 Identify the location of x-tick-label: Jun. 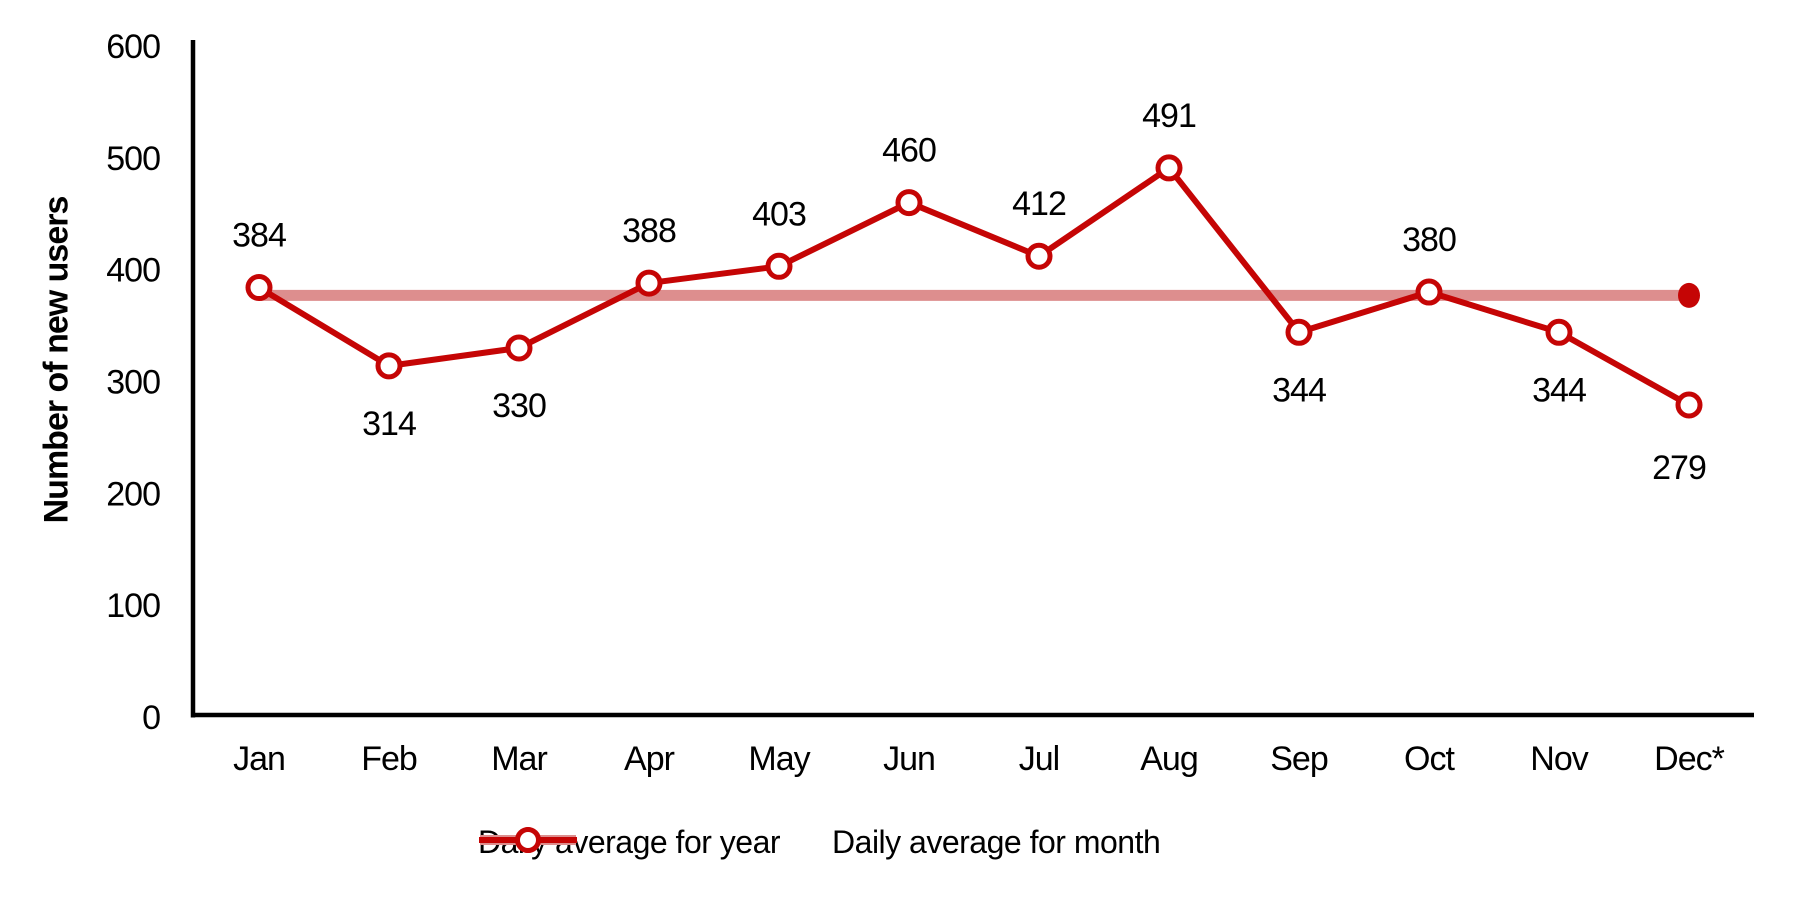
(909, 759).